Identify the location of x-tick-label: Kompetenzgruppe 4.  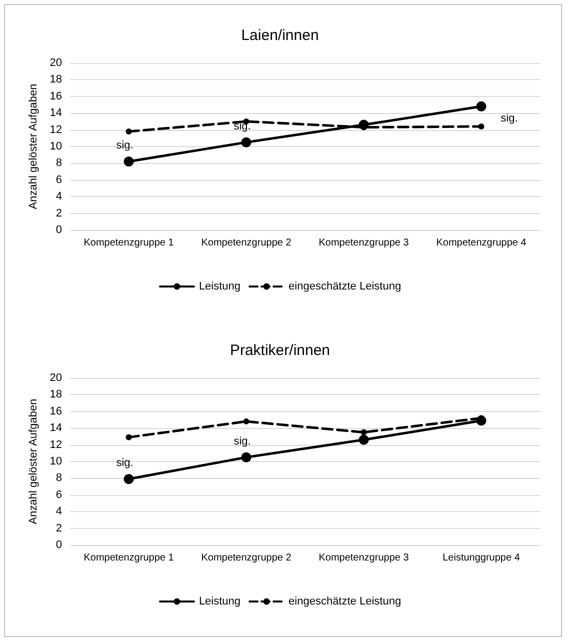
(481, 243).